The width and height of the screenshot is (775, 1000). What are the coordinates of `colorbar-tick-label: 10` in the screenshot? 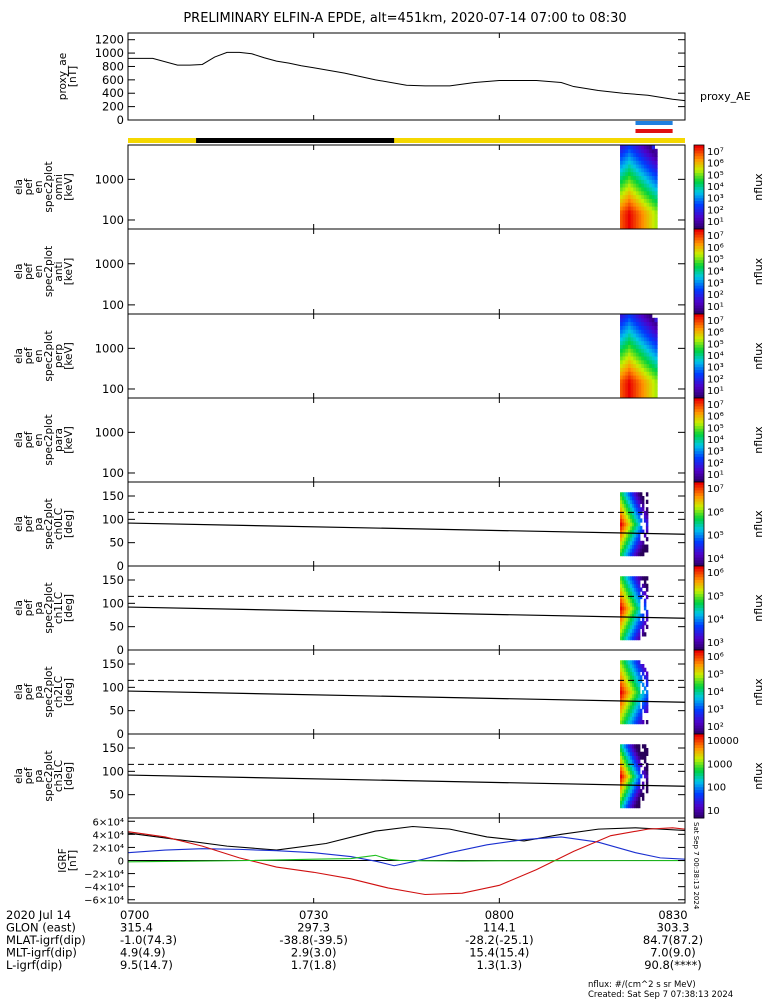 It's located at (713, 811).